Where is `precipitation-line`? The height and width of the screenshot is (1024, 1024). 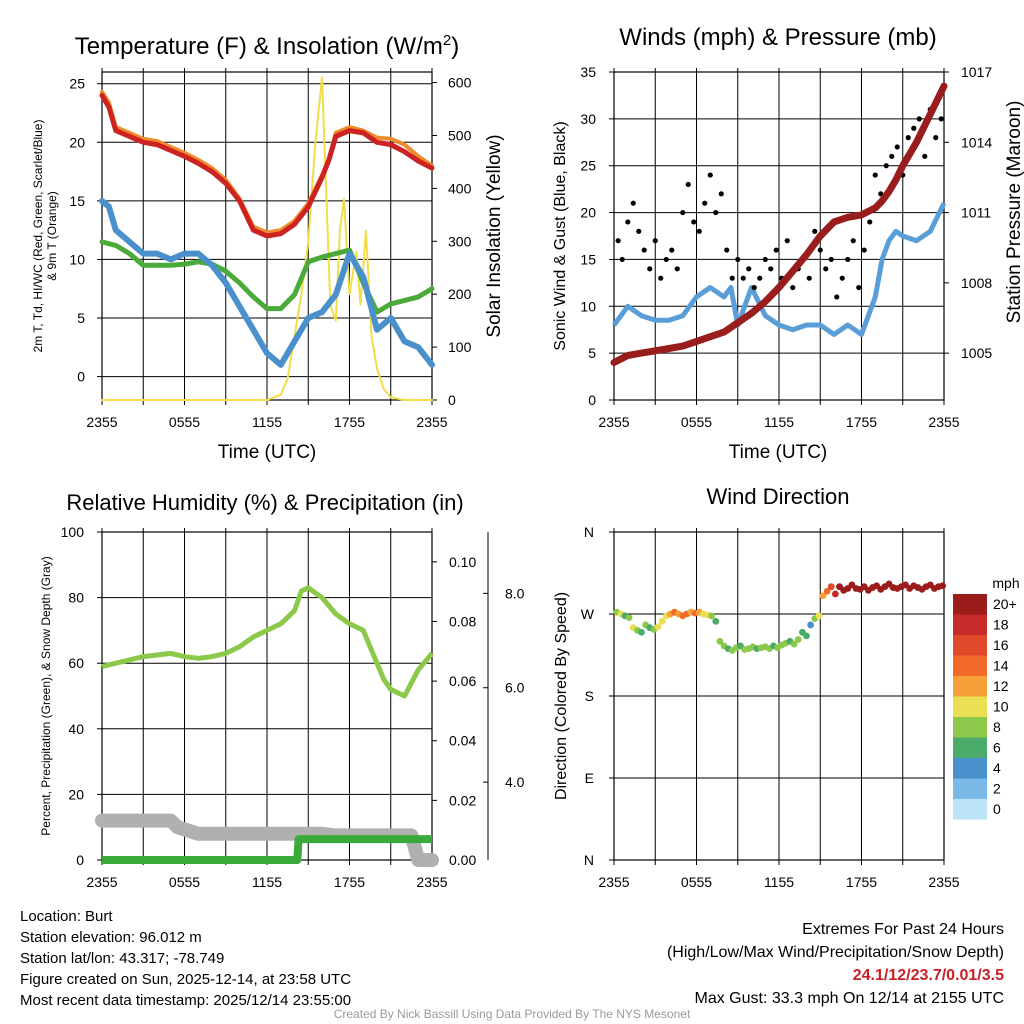 precipitation-line is located at coordinates (267, 849).